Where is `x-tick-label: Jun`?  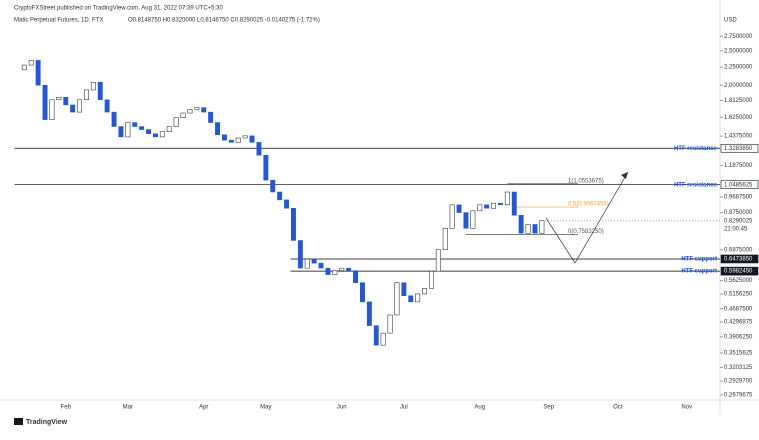 x-tick-label: Jun is located at coordinates (342, 408).